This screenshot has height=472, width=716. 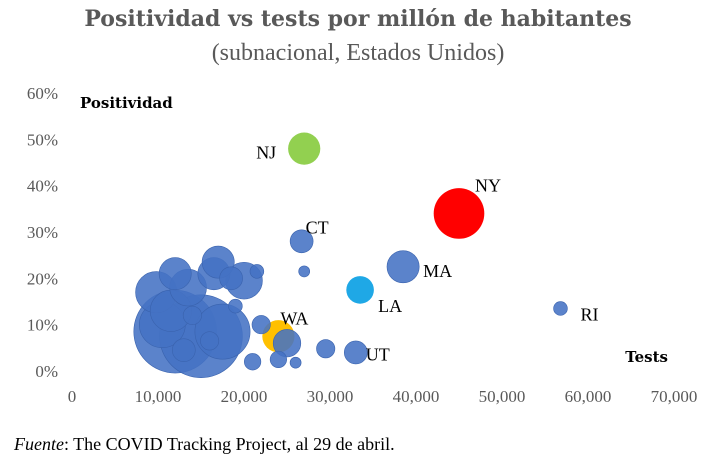 What do you see at coordinates (42, 186) in the screenshot?
I see `y-tick-label: 40%` at bounding box center [42, 186].